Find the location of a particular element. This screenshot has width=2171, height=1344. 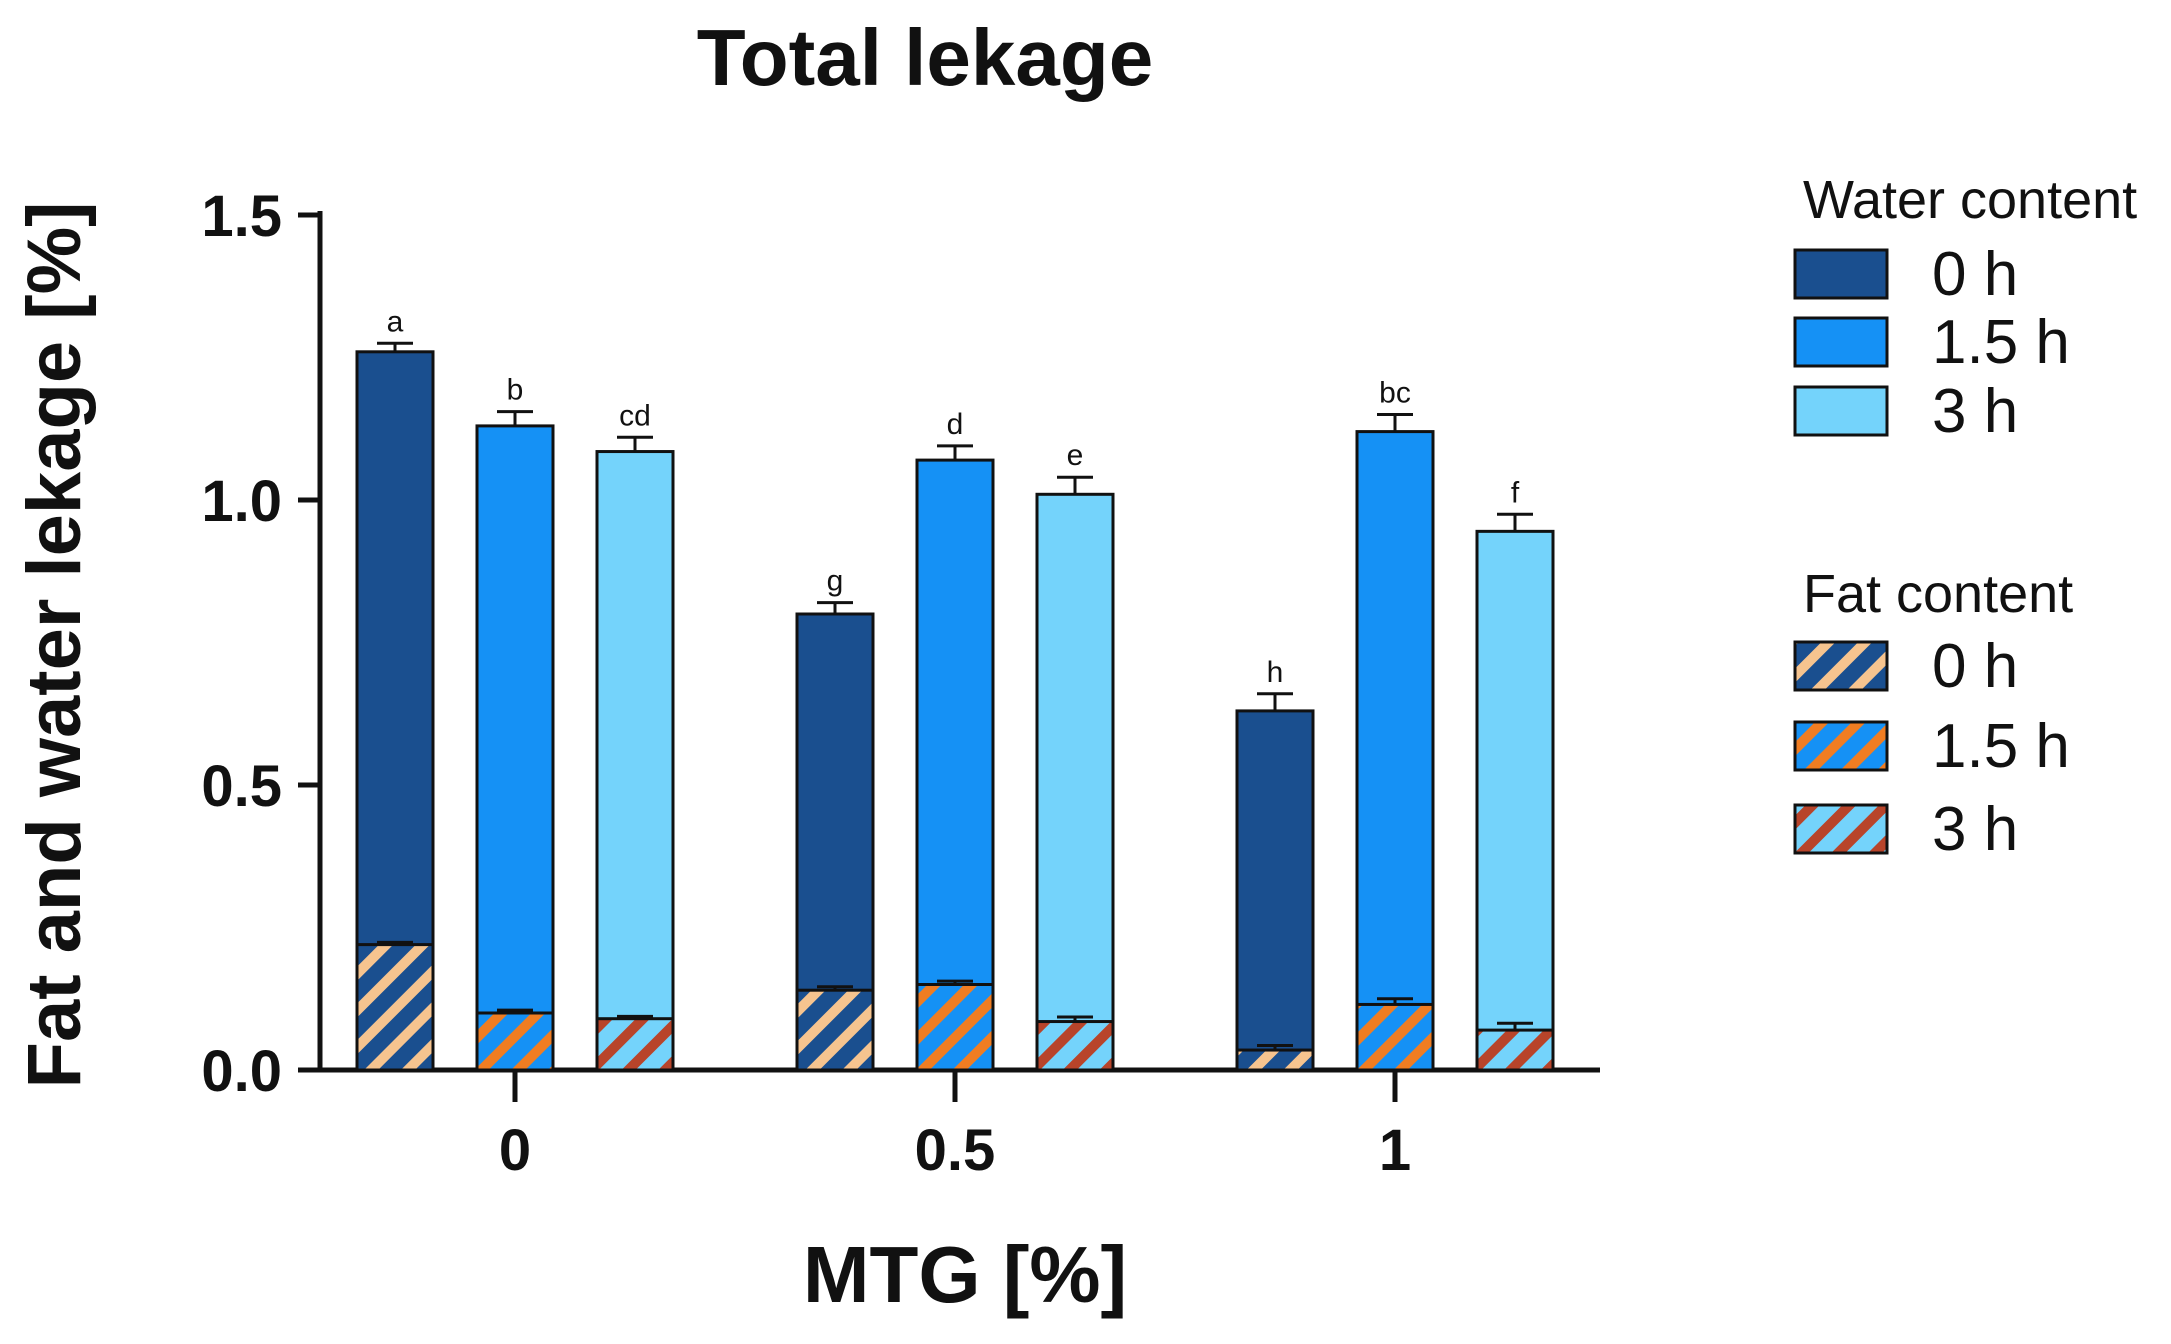

chart-title: Total lekage is located at coordinates (925, 57).